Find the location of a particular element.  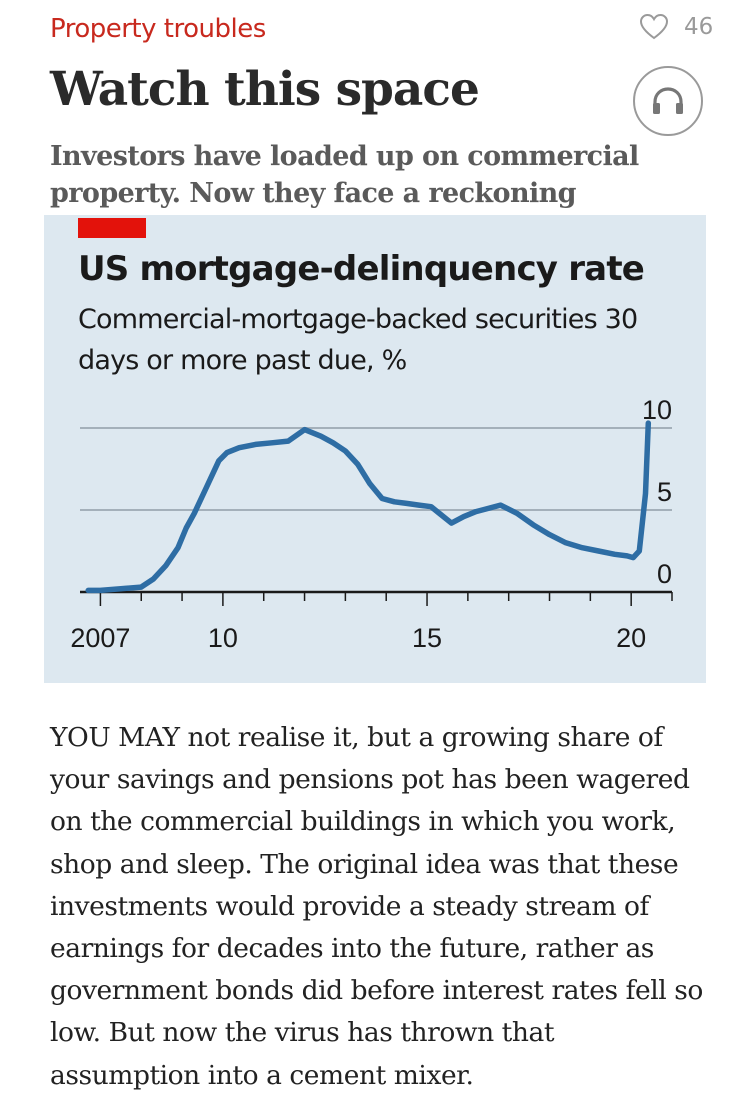

heart-outline-icon is located at coordinates (654, 27).